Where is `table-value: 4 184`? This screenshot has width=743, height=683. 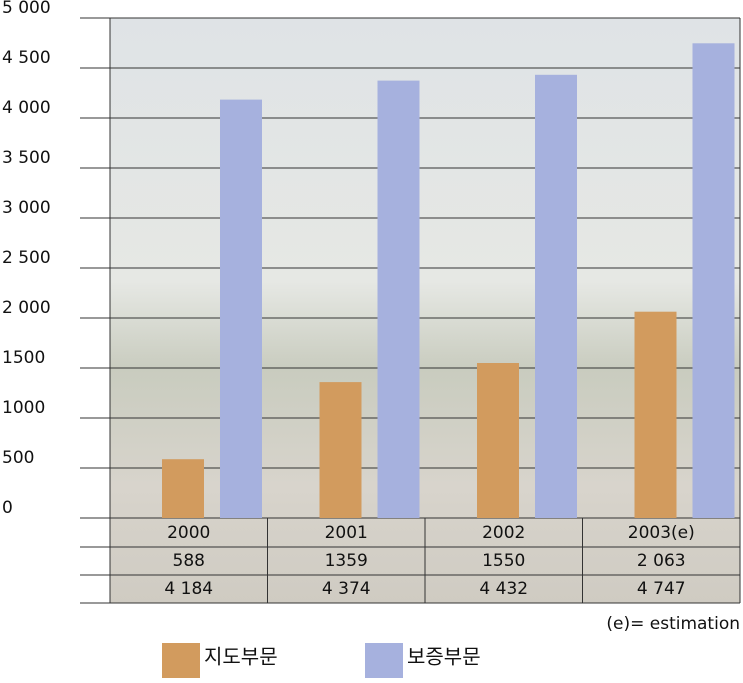
table-value: 4 184 is located at coordinates (188, 589).